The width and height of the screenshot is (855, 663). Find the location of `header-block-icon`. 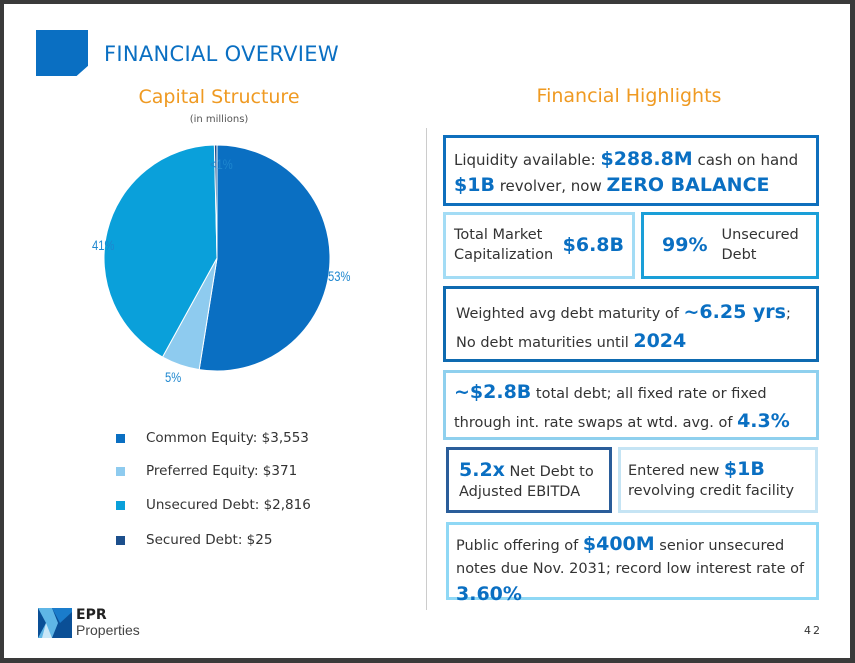

header-block-icon is located at coordinates (62, 53).